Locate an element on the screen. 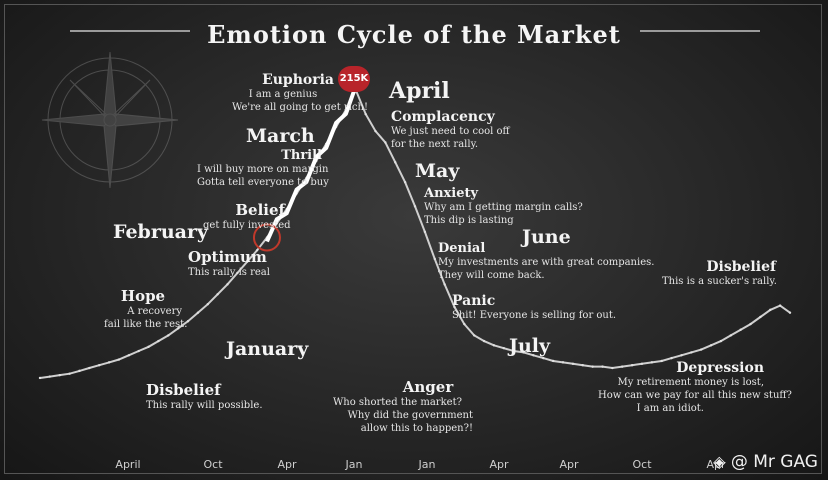 This screenshot has width=828, height=480. stage-text: get fully invested is located at coordinates (247, 225).